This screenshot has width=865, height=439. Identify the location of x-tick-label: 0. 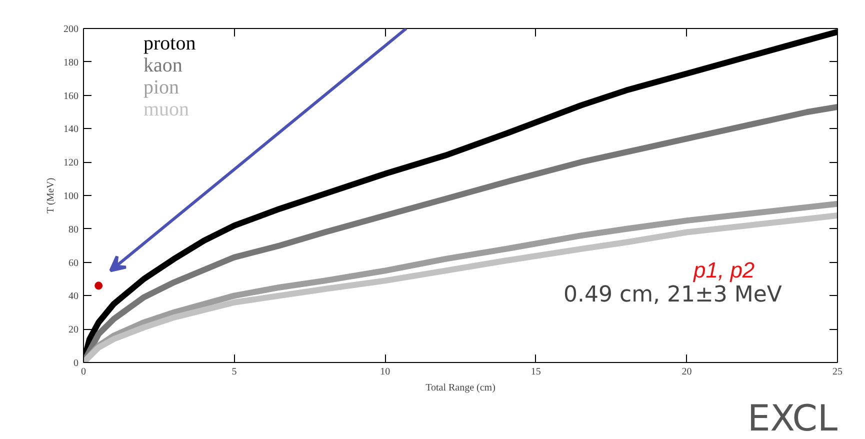
(83, 372).